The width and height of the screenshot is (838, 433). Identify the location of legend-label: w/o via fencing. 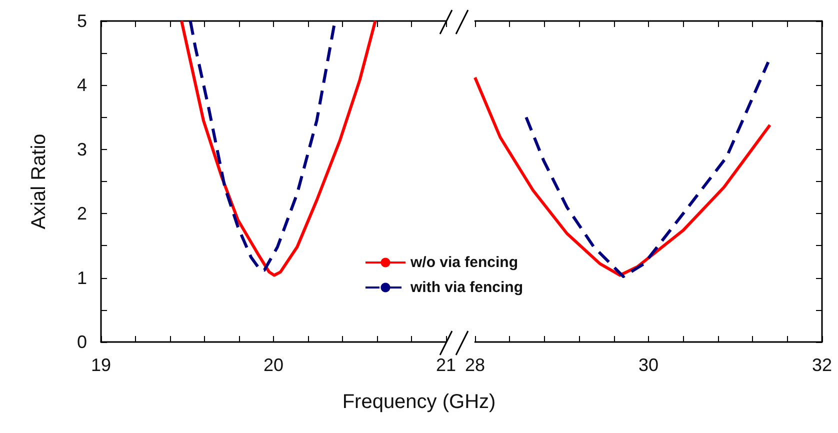
(463, 262).